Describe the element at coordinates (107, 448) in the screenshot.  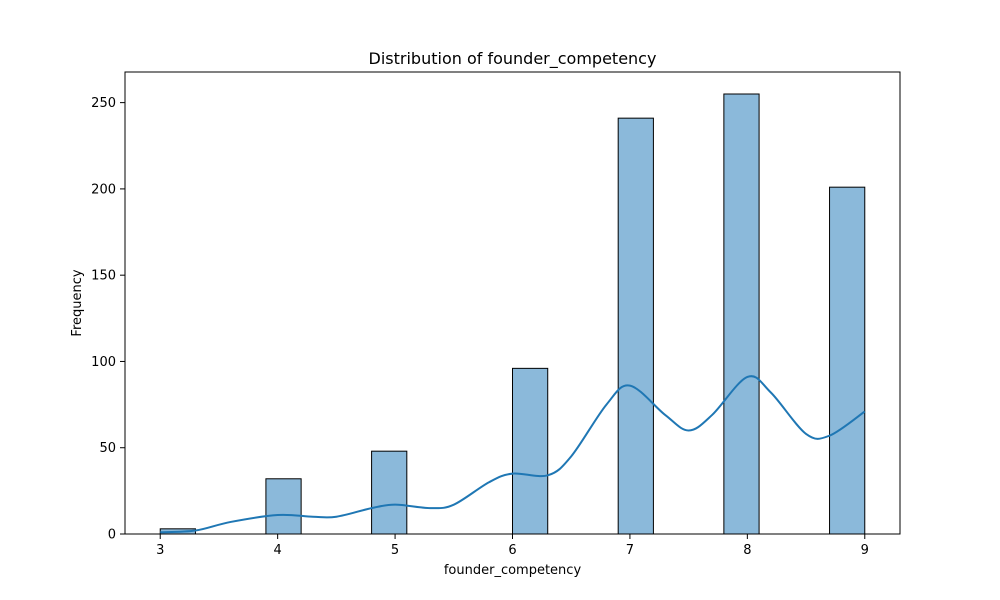
I see `y-tick-label: 50` at that location.